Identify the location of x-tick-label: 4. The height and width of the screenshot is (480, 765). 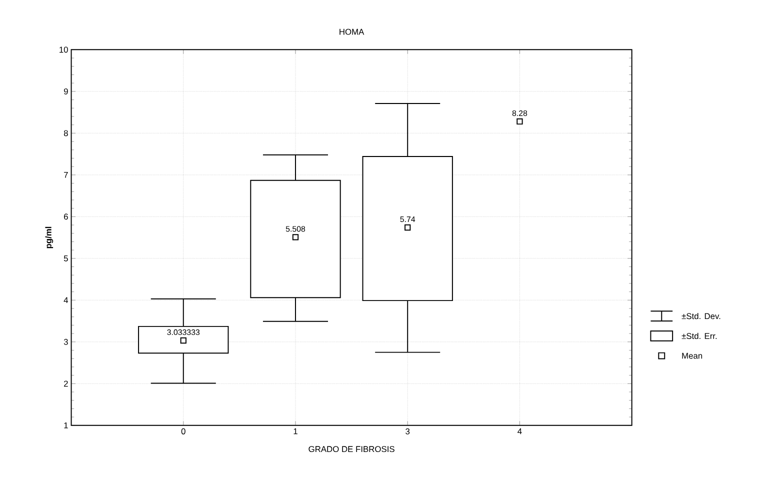
(520, 431).